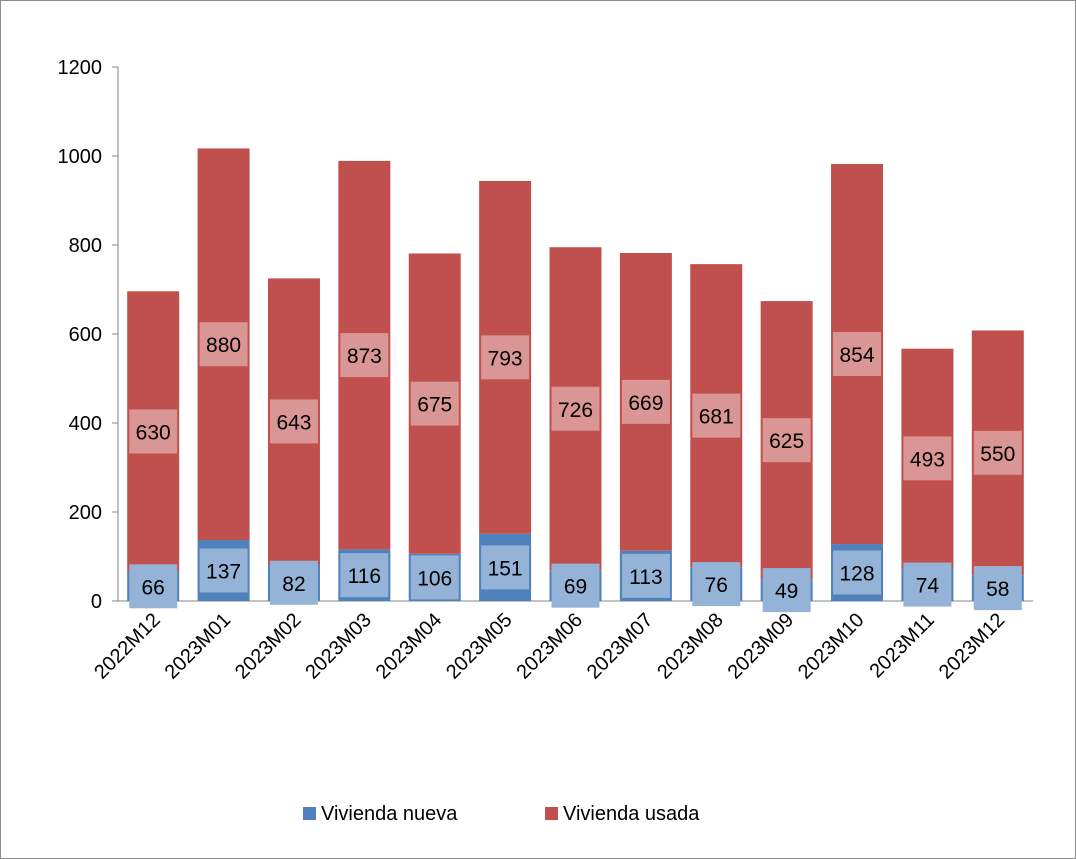  I want to click on data-label: 151, so click(505, 568).